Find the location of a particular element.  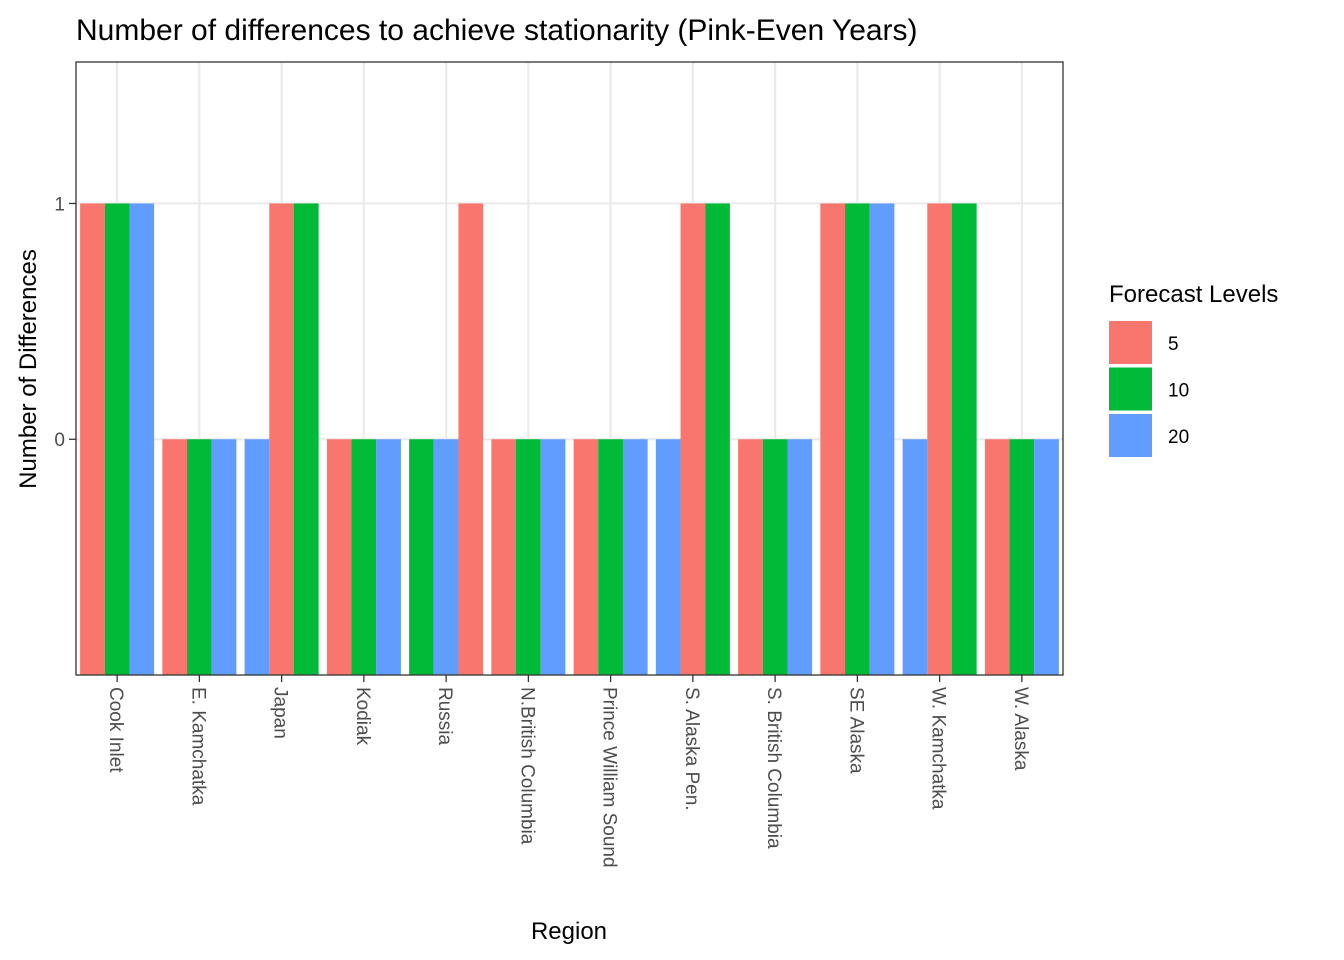

x-tick-label: S. Alaska Pen. is located at coordinates (691, 749).